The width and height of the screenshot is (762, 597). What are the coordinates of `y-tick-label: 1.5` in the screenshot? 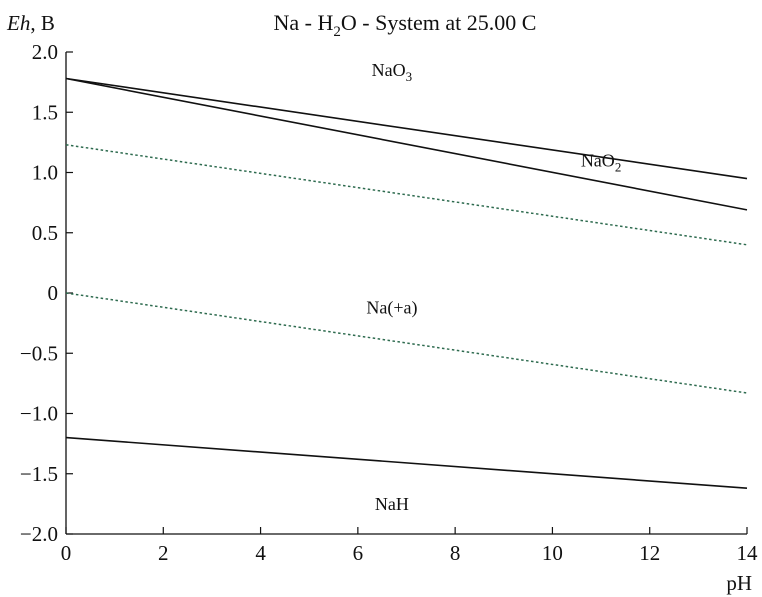 It's located at (45, 112).